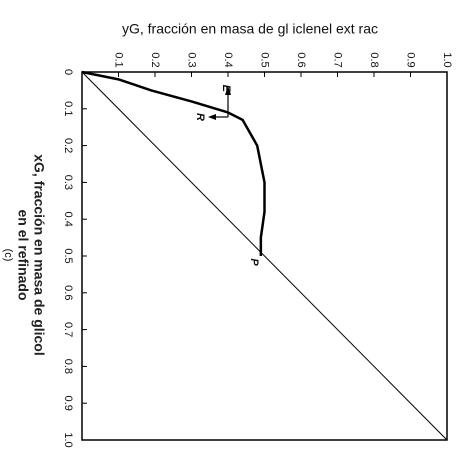 This screenshot has width=465, height=472. Describe the element at coordinates (68, 72) in the screenshot. I see `y-tick-label: 0` at that location.